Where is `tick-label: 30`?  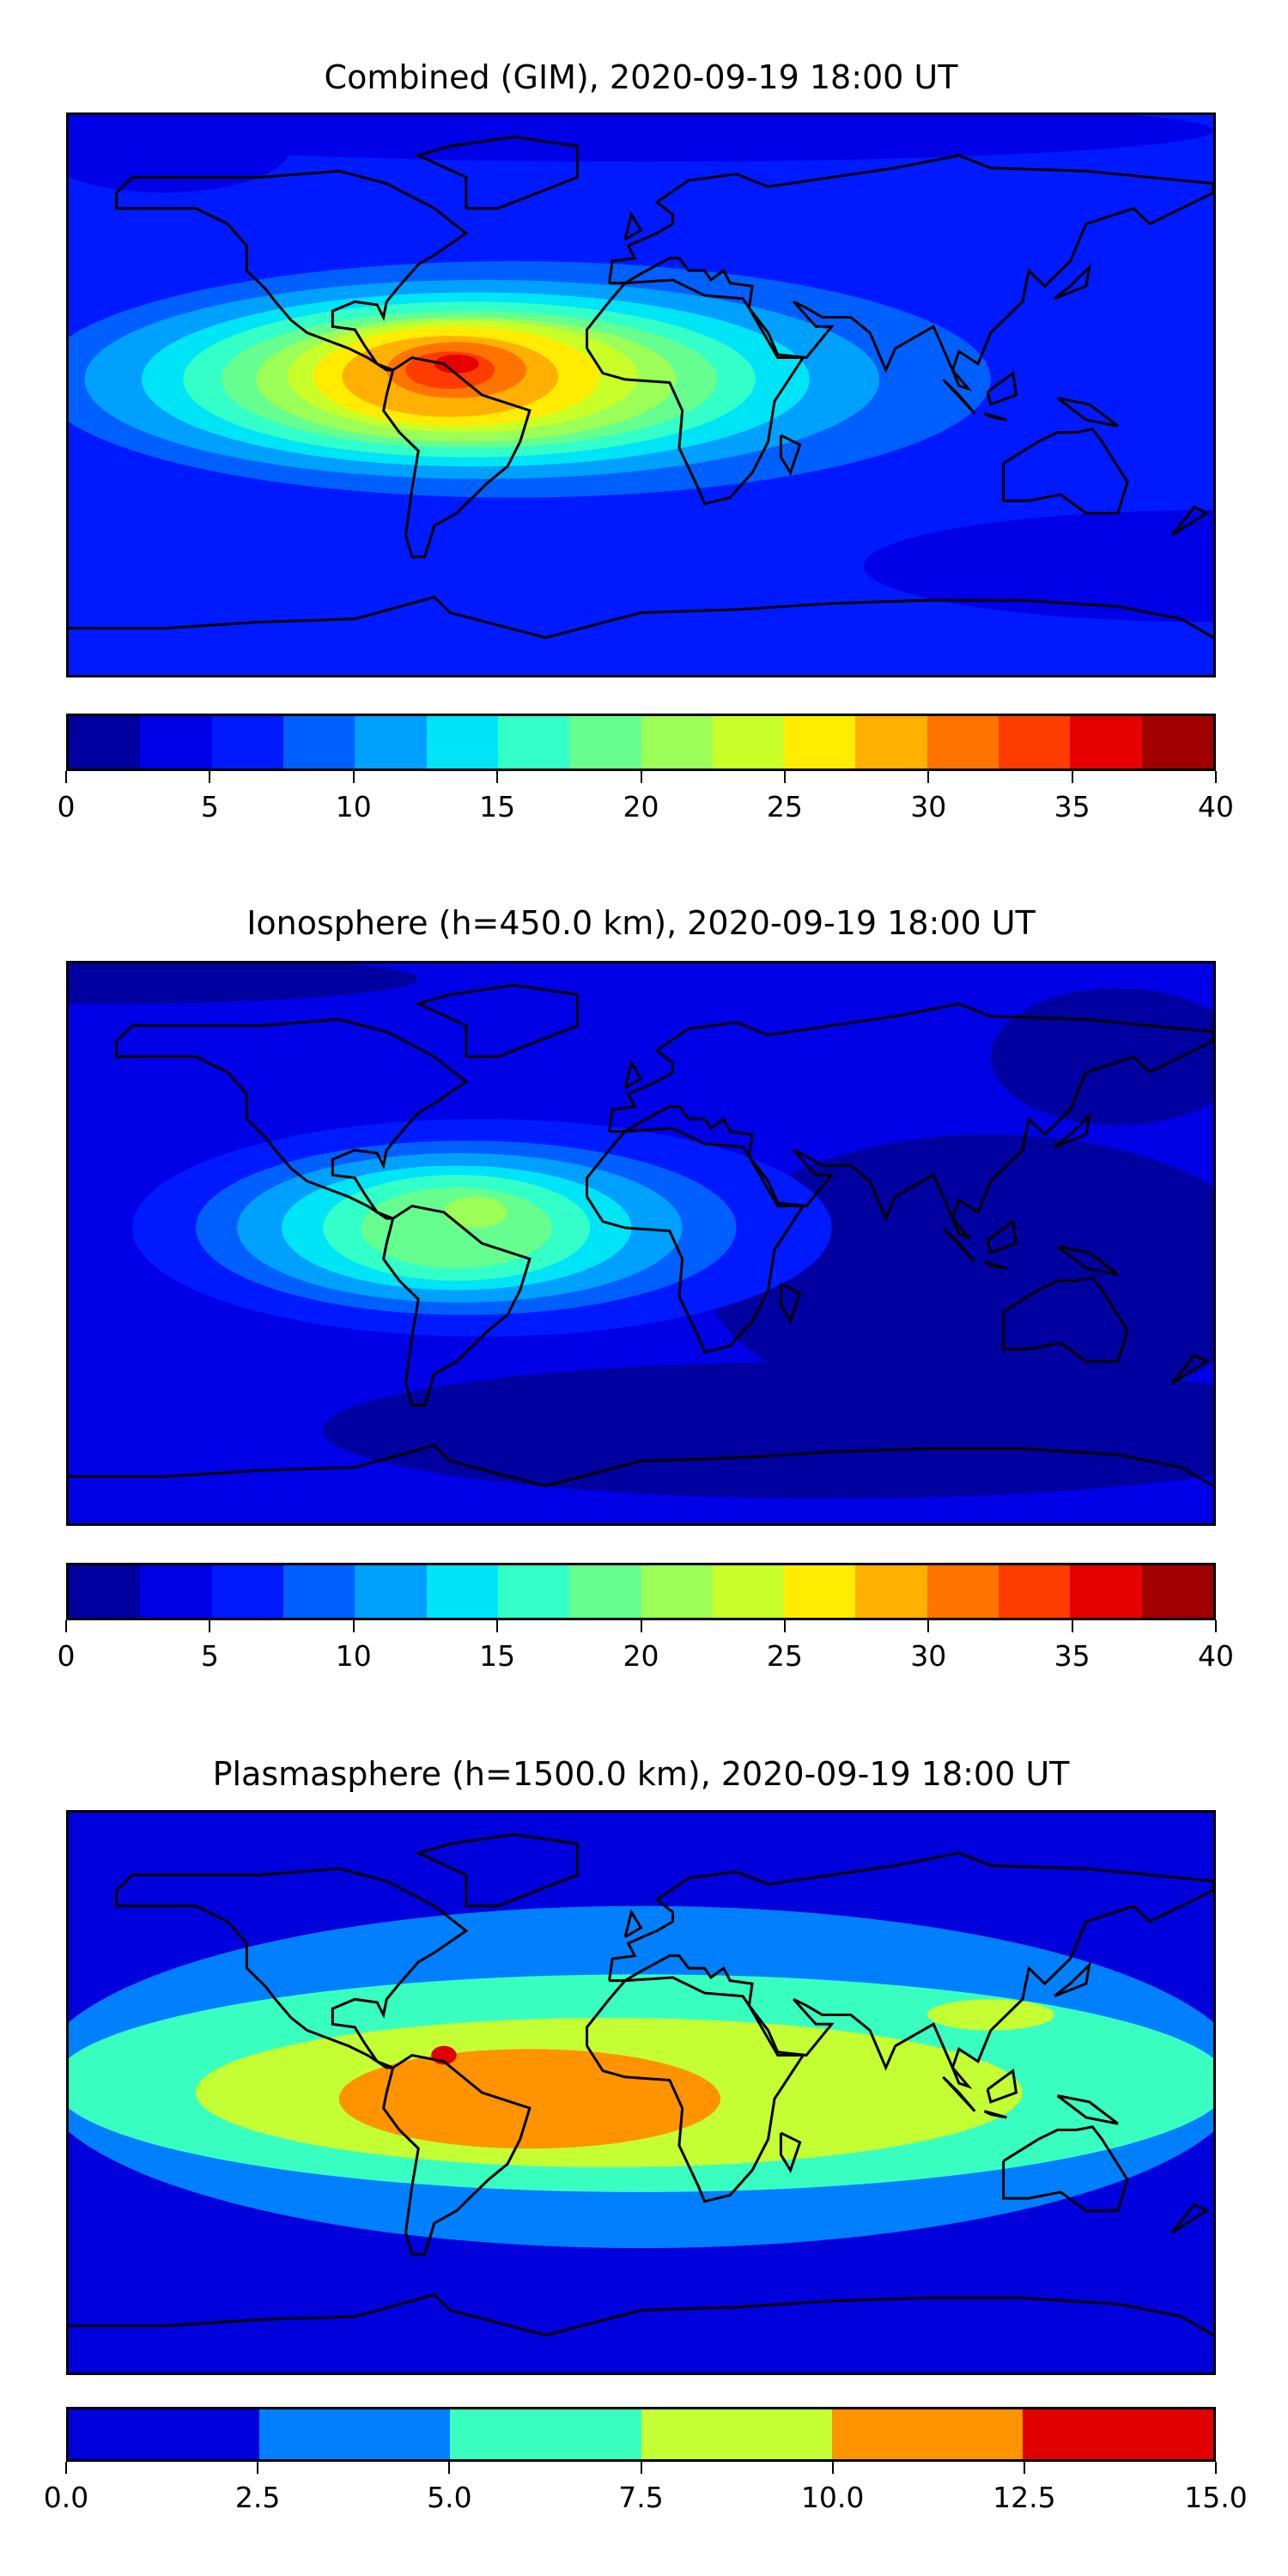 tick-label: 30 is located at coordinates (929, 806).